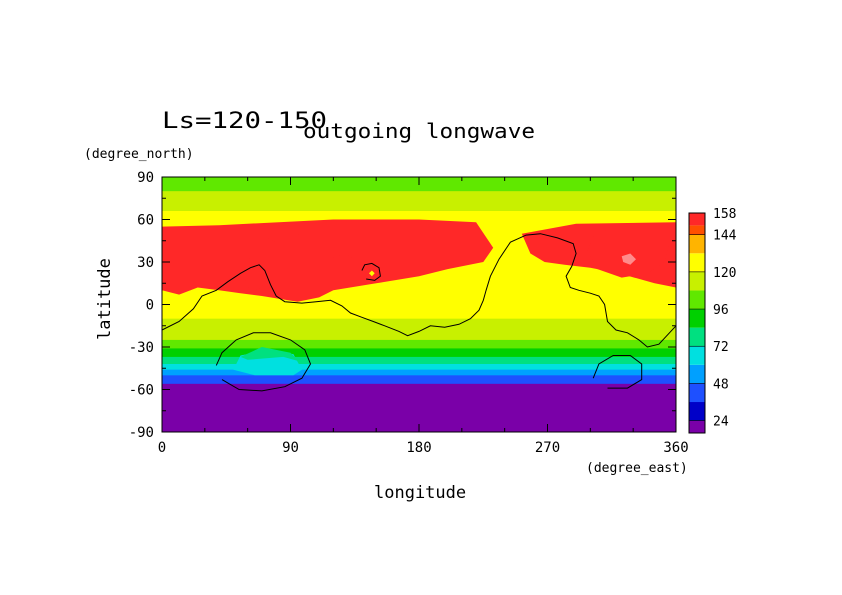 The image size is (842, 595). Describe the element at coordinates (145, 263) in the screenshot. I see `y-tick-label: 30` at that location.